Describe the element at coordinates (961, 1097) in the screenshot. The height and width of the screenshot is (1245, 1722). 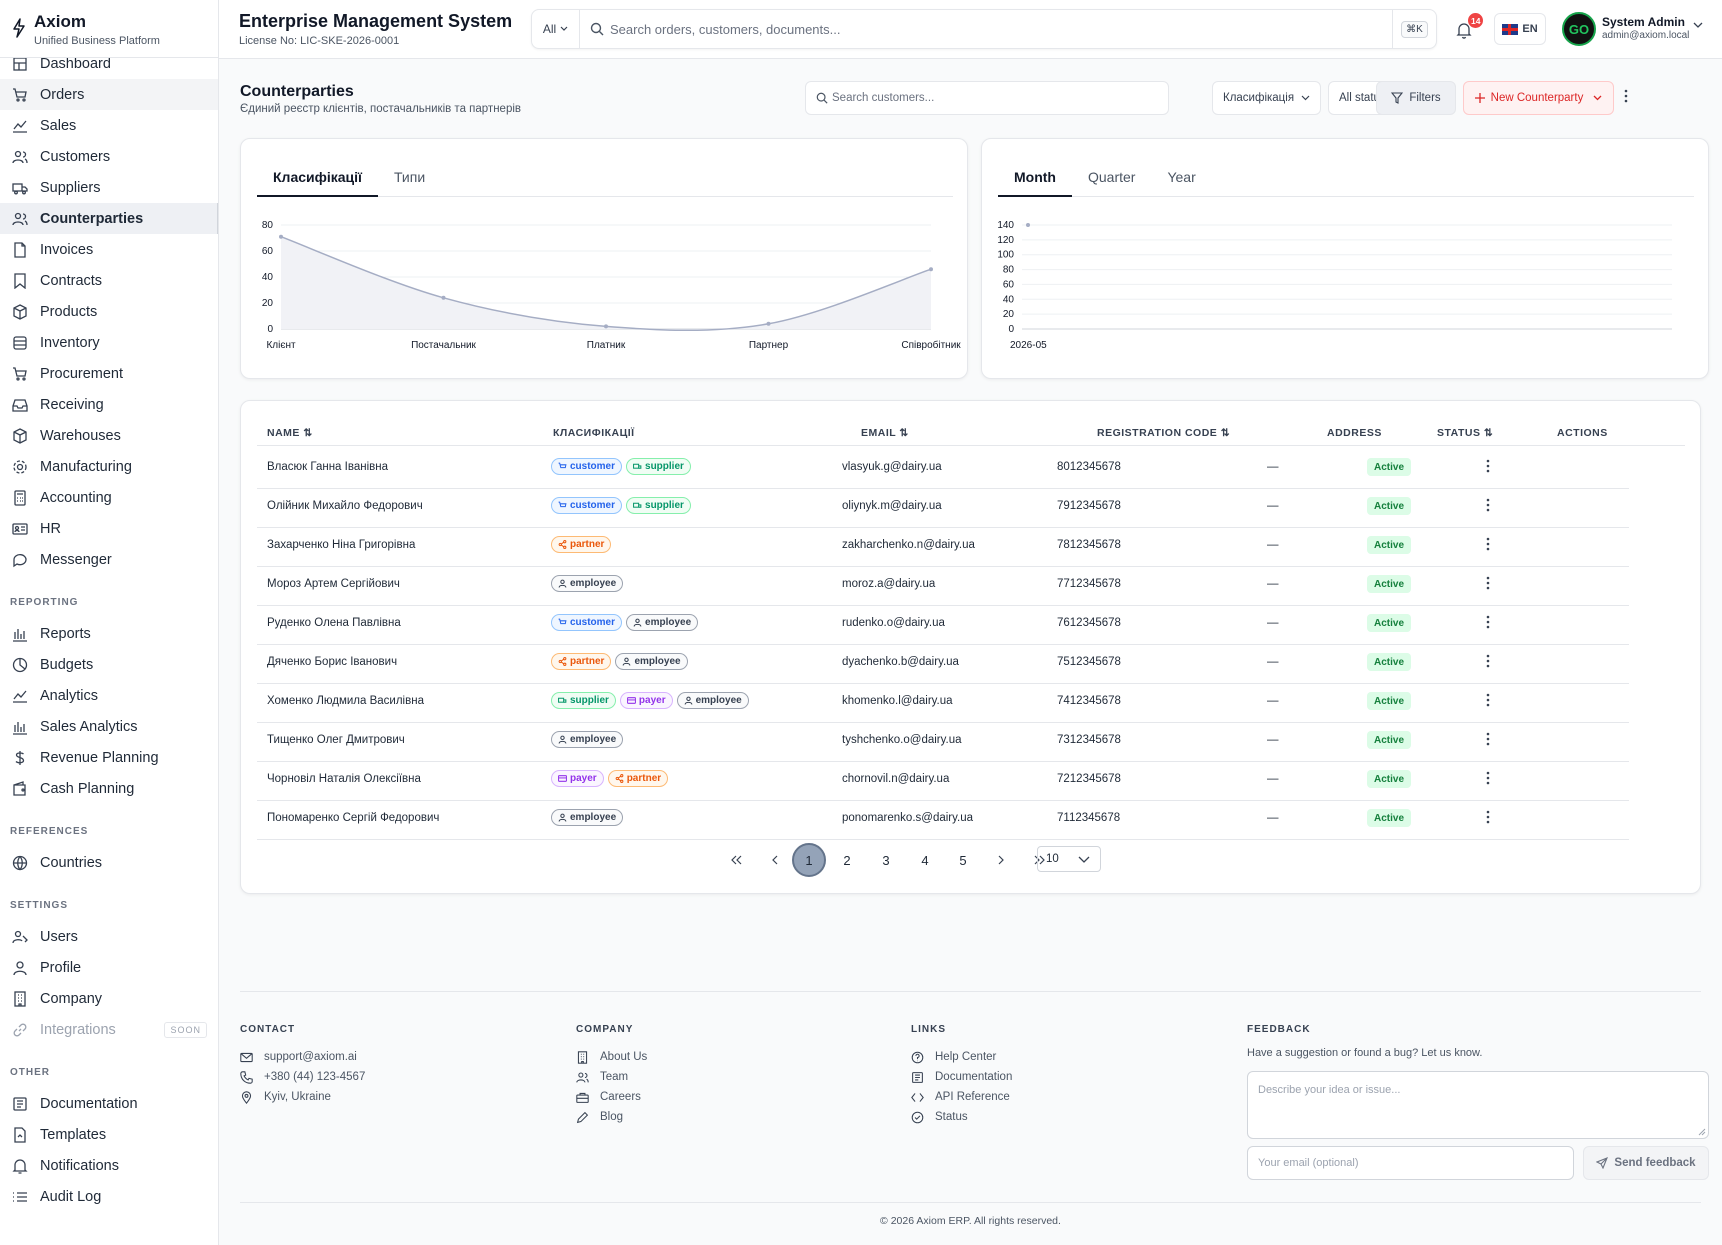
I see `footer-link-api-reference: API Reference` at that location.